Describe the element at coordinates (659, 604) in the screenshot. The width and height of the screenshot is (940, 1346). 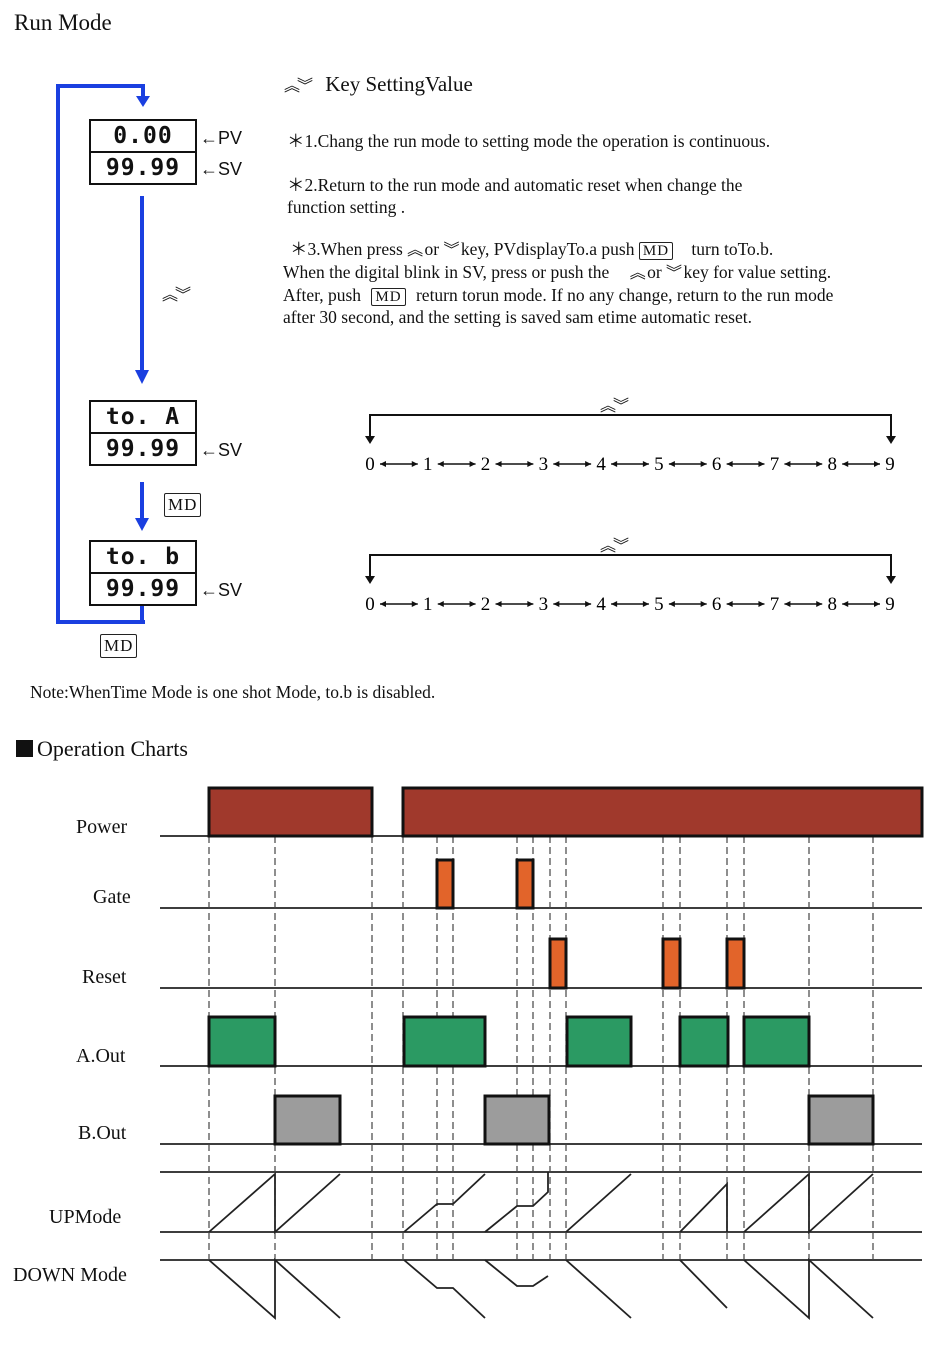
I see `scale-digit: 5` at that location.